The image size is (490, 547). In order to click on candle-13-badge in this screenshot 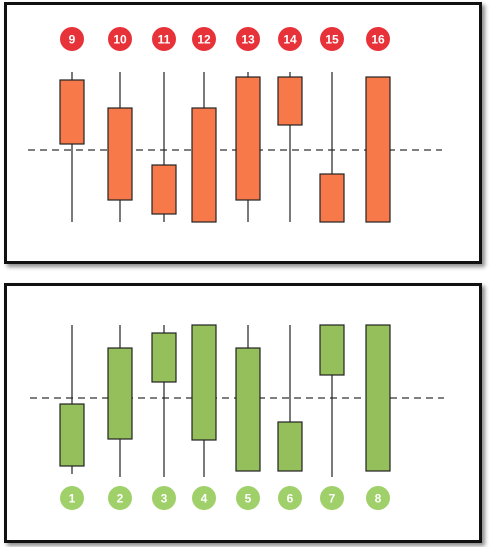, I will do `click(248, 39)`.